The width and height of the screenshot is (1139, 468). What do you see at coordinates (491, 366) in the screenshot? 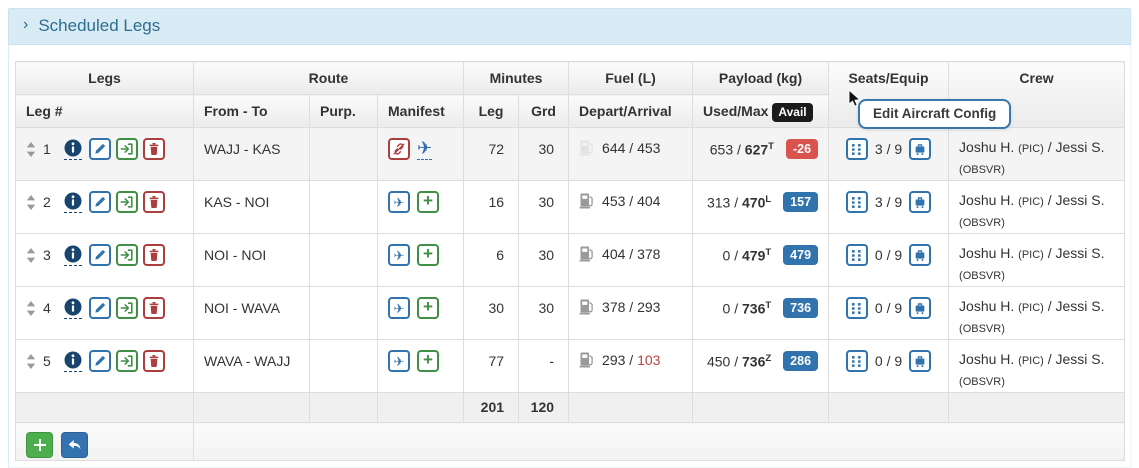
I see `minutes-leg-cell: 77` at bounding box center [491, 366].